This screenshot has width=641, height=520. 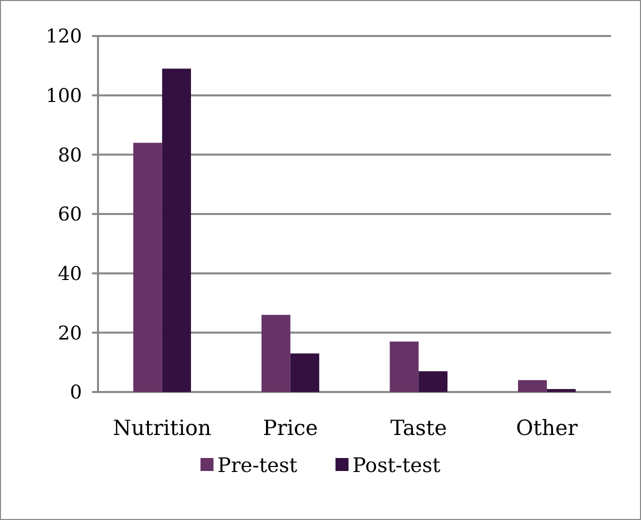 I want to click on x-tick-label: Taste, so click(x=418, y=428).